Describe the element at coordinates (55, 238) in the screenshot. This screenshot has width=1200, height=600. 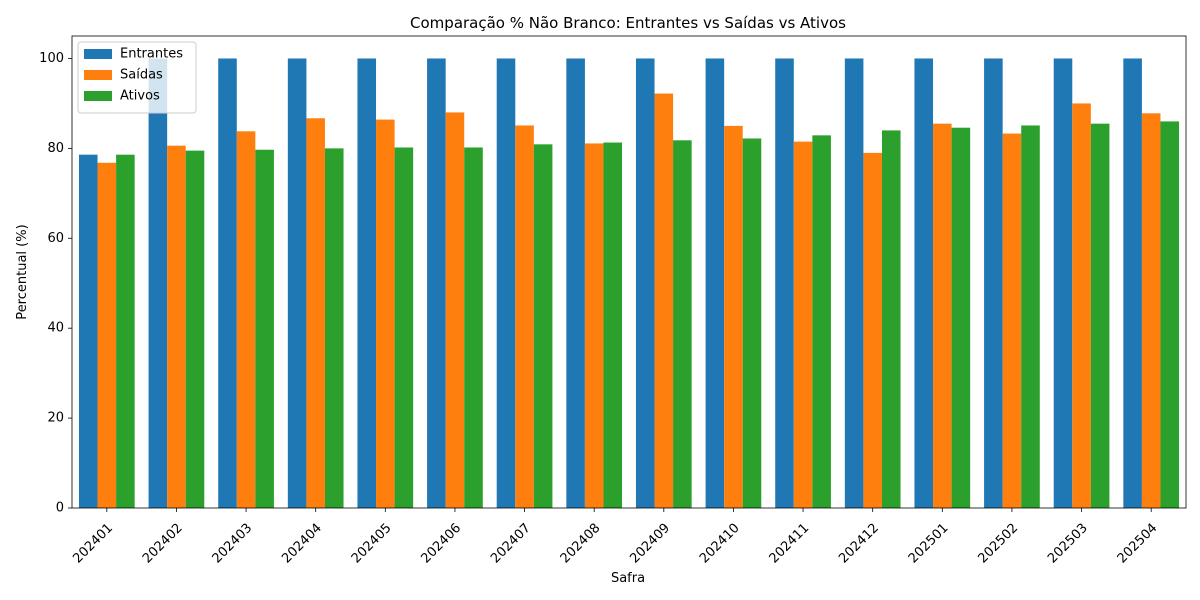
I see `y-tick-label: 60` at that location.